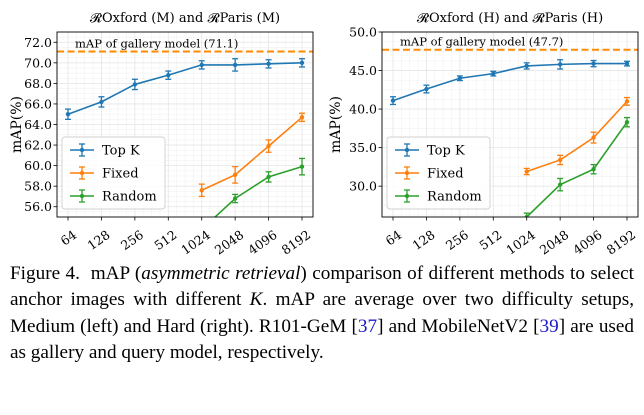 This screenshot has height=415, width=644. I want to click on x-tick-label: 512, so click(165, 240).